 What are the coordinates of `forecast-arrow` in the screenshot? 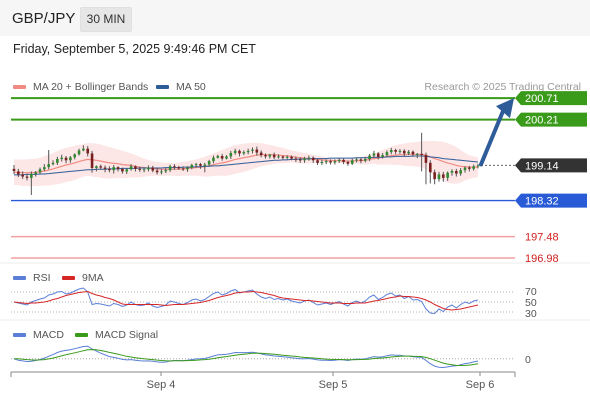 It's located at (492, 138).